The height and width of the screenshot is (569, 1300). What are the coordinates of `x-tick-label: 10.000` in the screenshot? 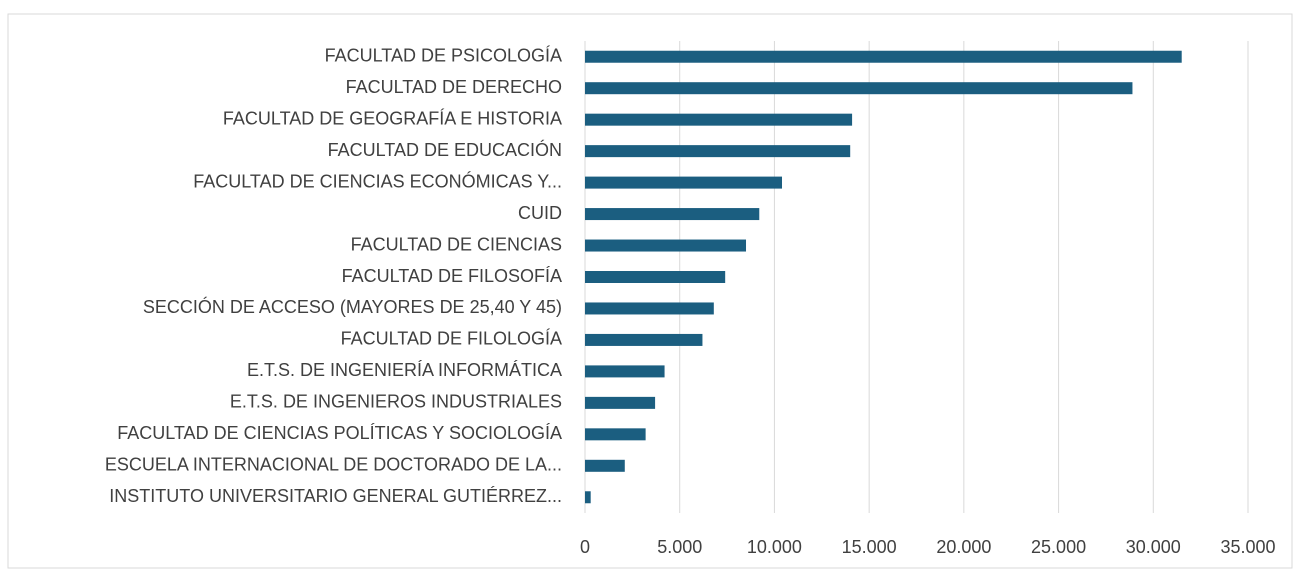 It's located at (774, 547).